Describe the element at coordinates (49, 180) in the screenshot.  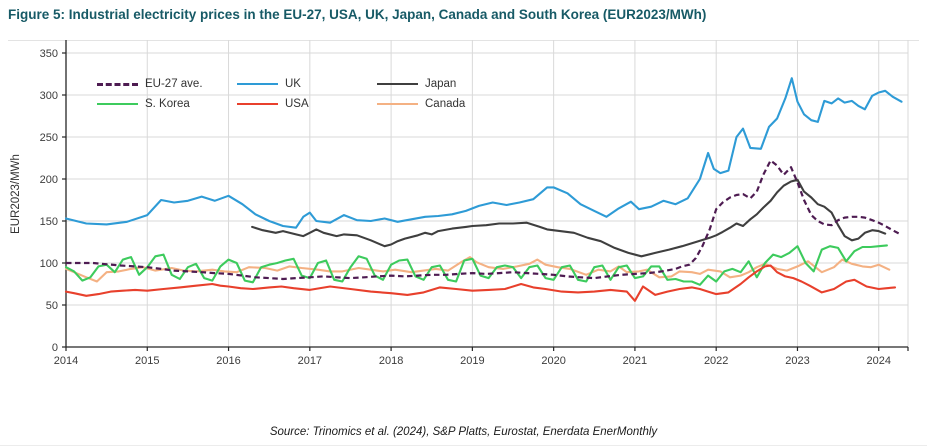
I see `y-tick-label: 200` at that location.